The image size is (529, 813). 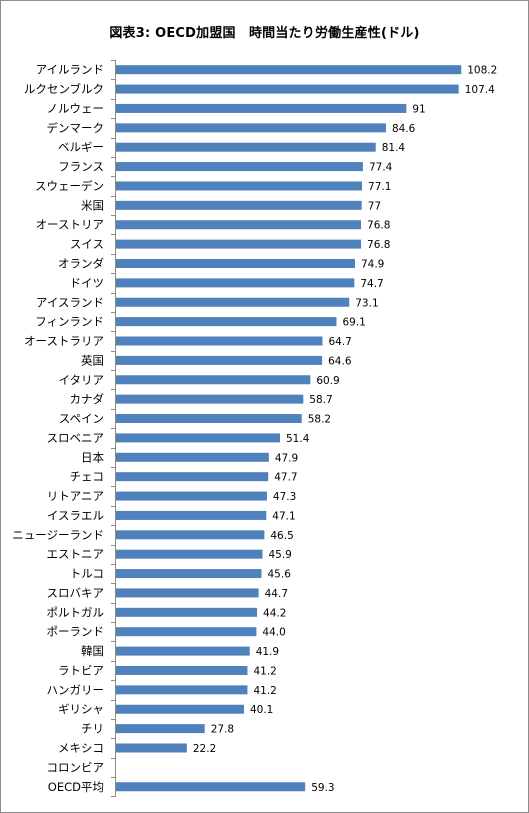 What do you see at coordinates (284, 497) in the screenshot?
I see `value-label: 47.3` at bounding box center [284, 497].